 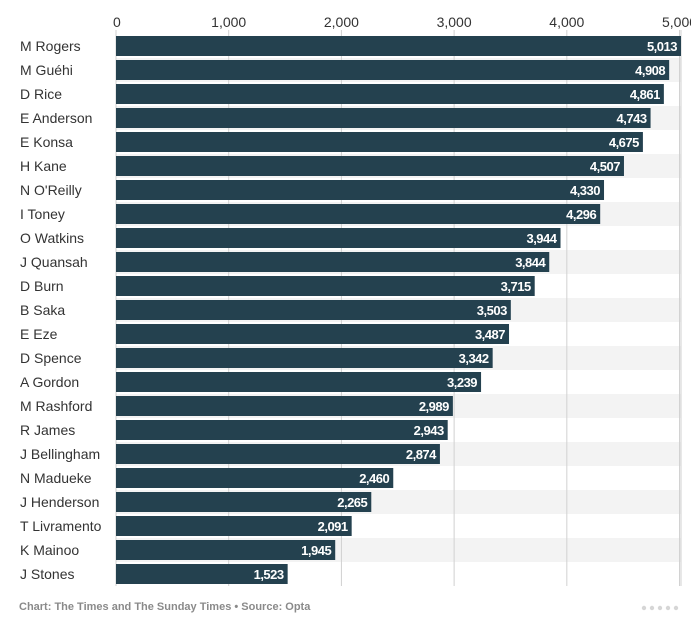 What do you see at coordinates (117, 22) in the screenshot?
I see `x-tick-label: 0` at bounding box center [117, 22].